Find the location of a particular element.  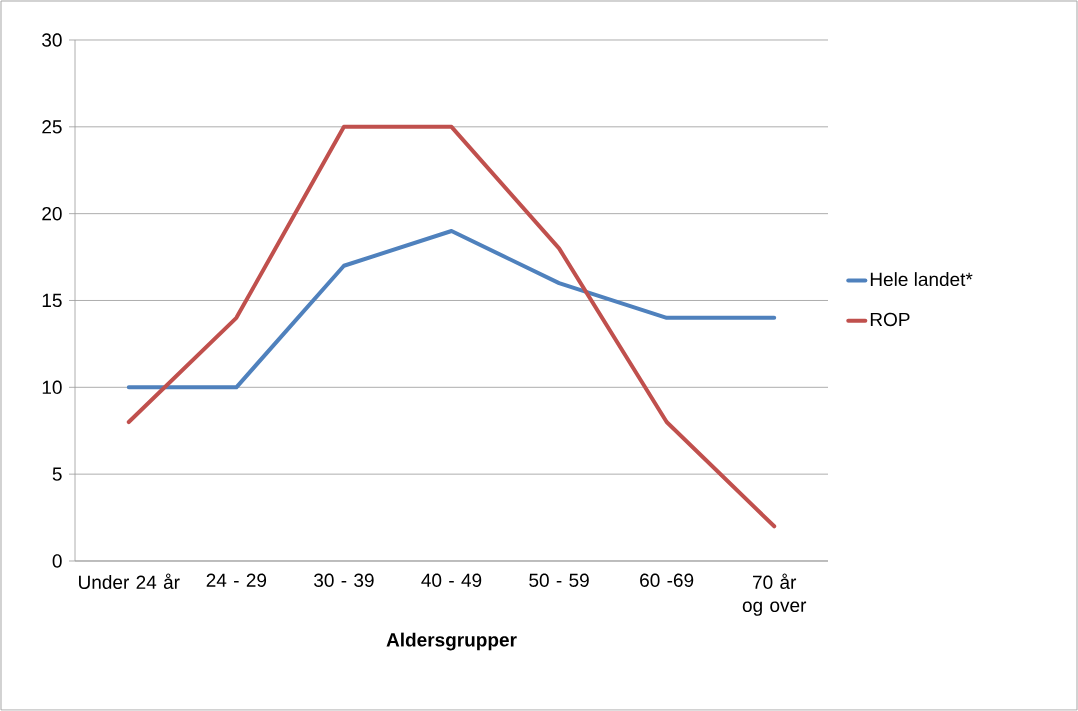

legend-label: Hele landet* is located at coordinates (921, 279).